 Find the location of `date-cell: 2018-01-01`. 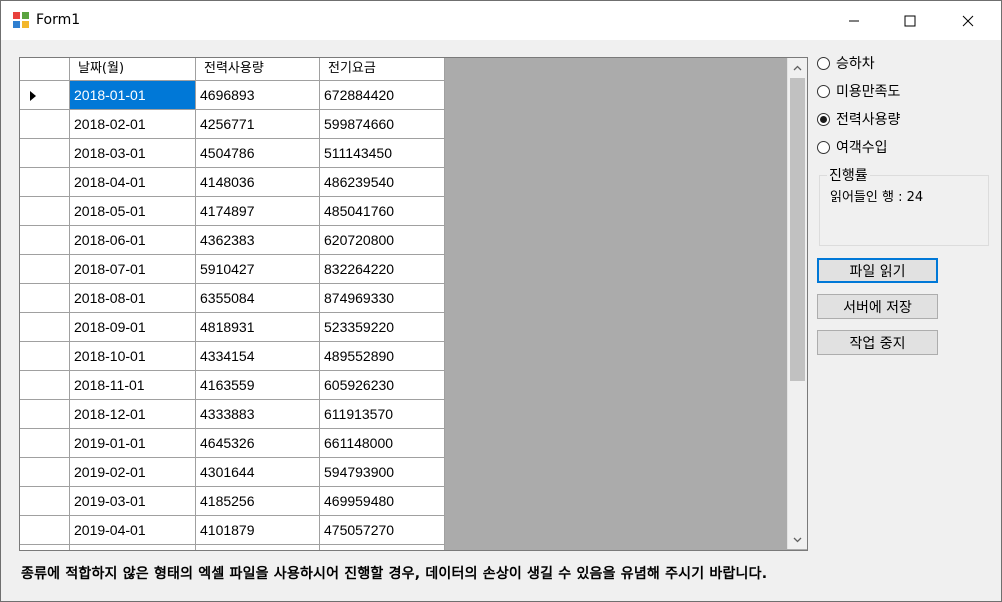

date-cell: 2018-01-01 is located at coordinates (133, 95).